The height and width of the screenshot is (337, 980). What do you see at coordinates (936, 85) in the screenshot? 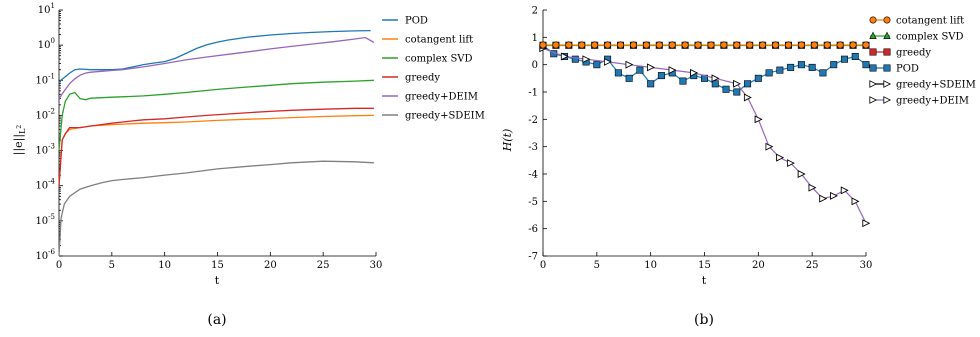
I see `legend-label-b: greedy+SDEIM` at bounding box center [936, 85].